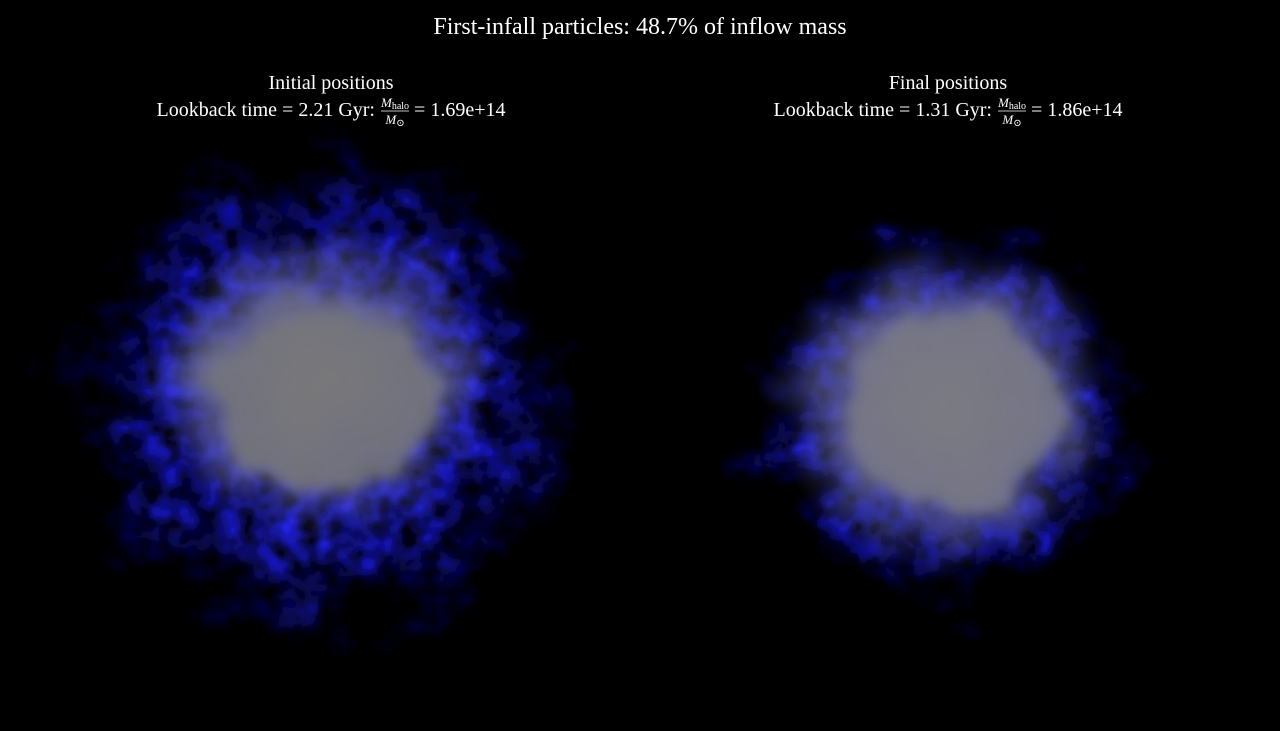  Describe the element at coordinates (459, 110) in the screenshot. I see `caption-value: = 1.69e+14` at that location.